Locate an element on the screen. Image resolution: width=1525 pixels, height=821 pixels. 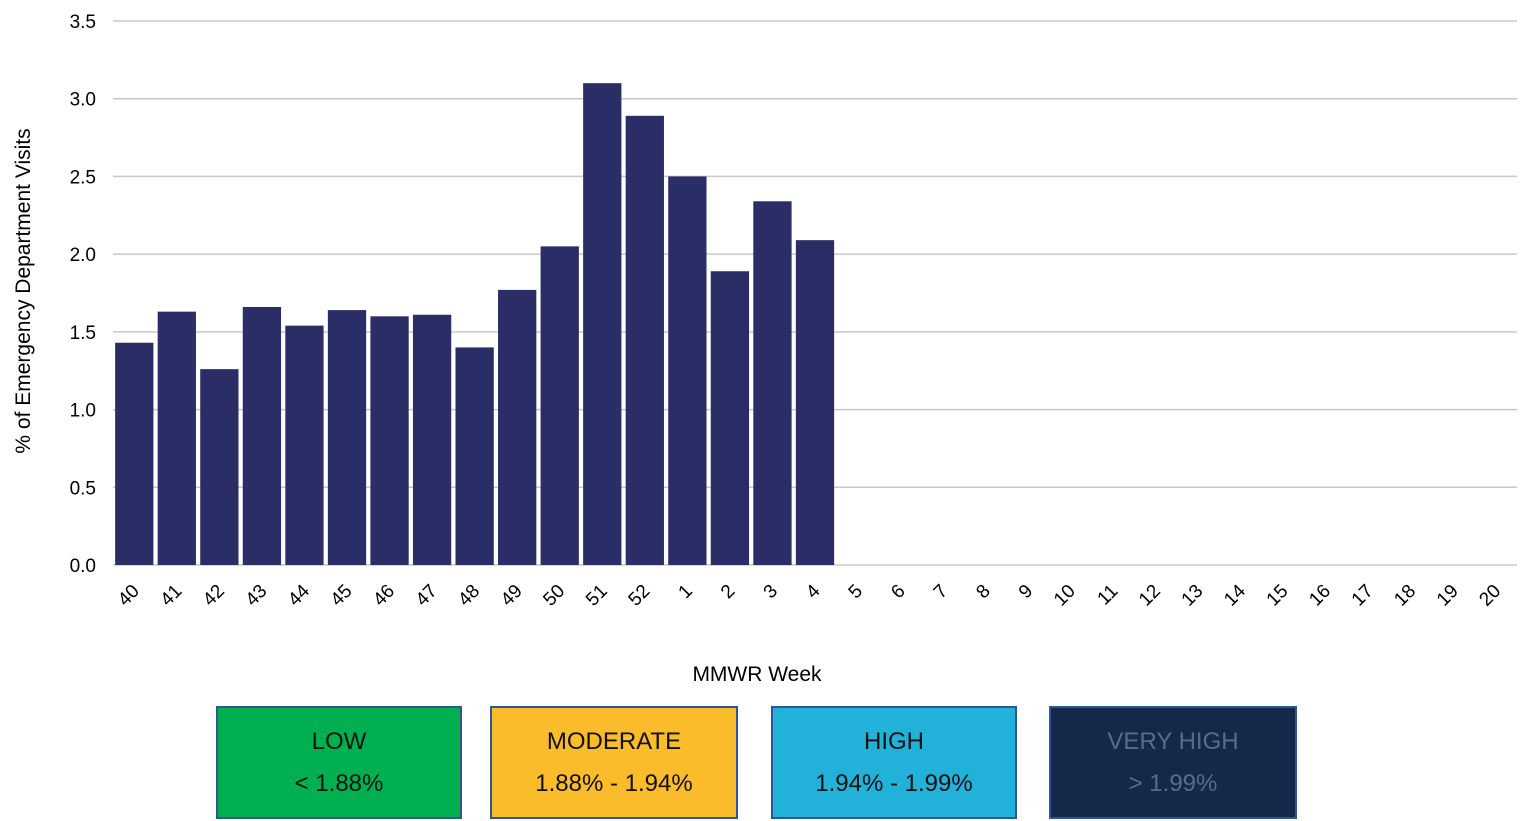
legend-high-range: 1.94% - 1.99% is located at coordinates (894, 783).